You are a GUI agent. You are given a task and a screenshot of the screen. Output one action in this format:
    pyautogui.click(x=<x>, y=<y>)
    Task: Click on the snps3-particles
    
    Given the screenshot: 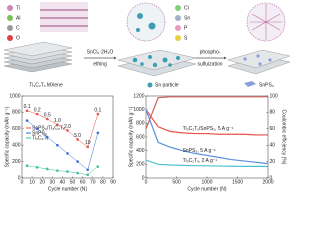 What is the action you would take?
    pyautogui.click(x=257, y=60)
    